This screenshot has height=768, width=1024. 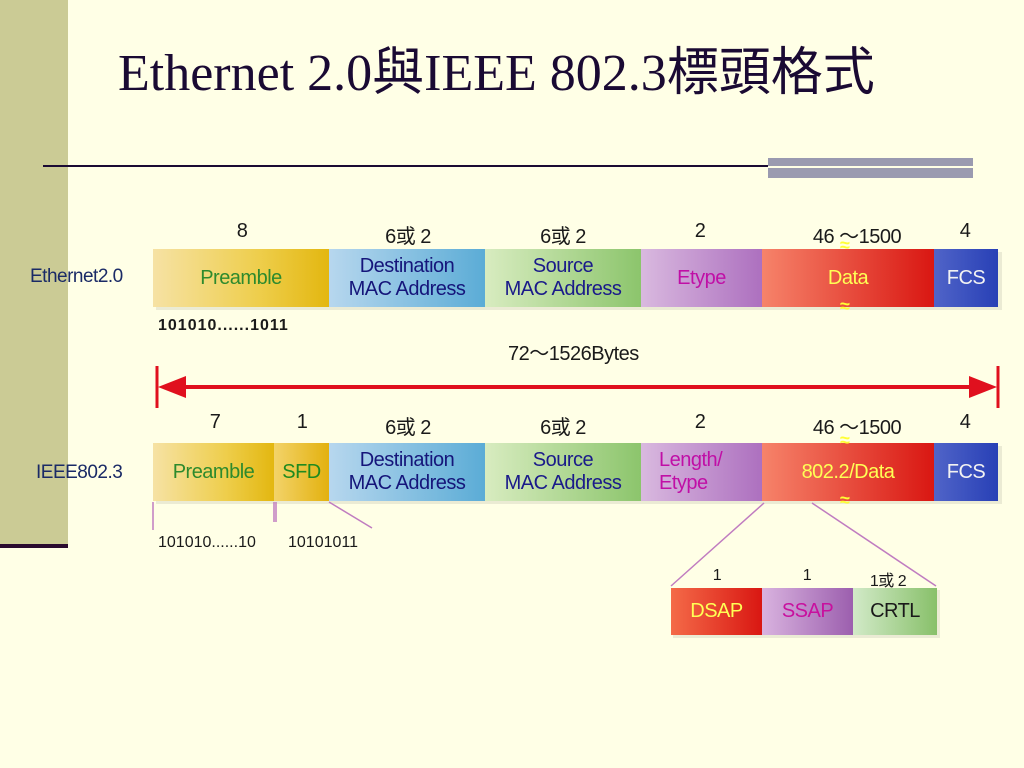 I want to click on frame-length-arrow, so click(x=577, y=387).